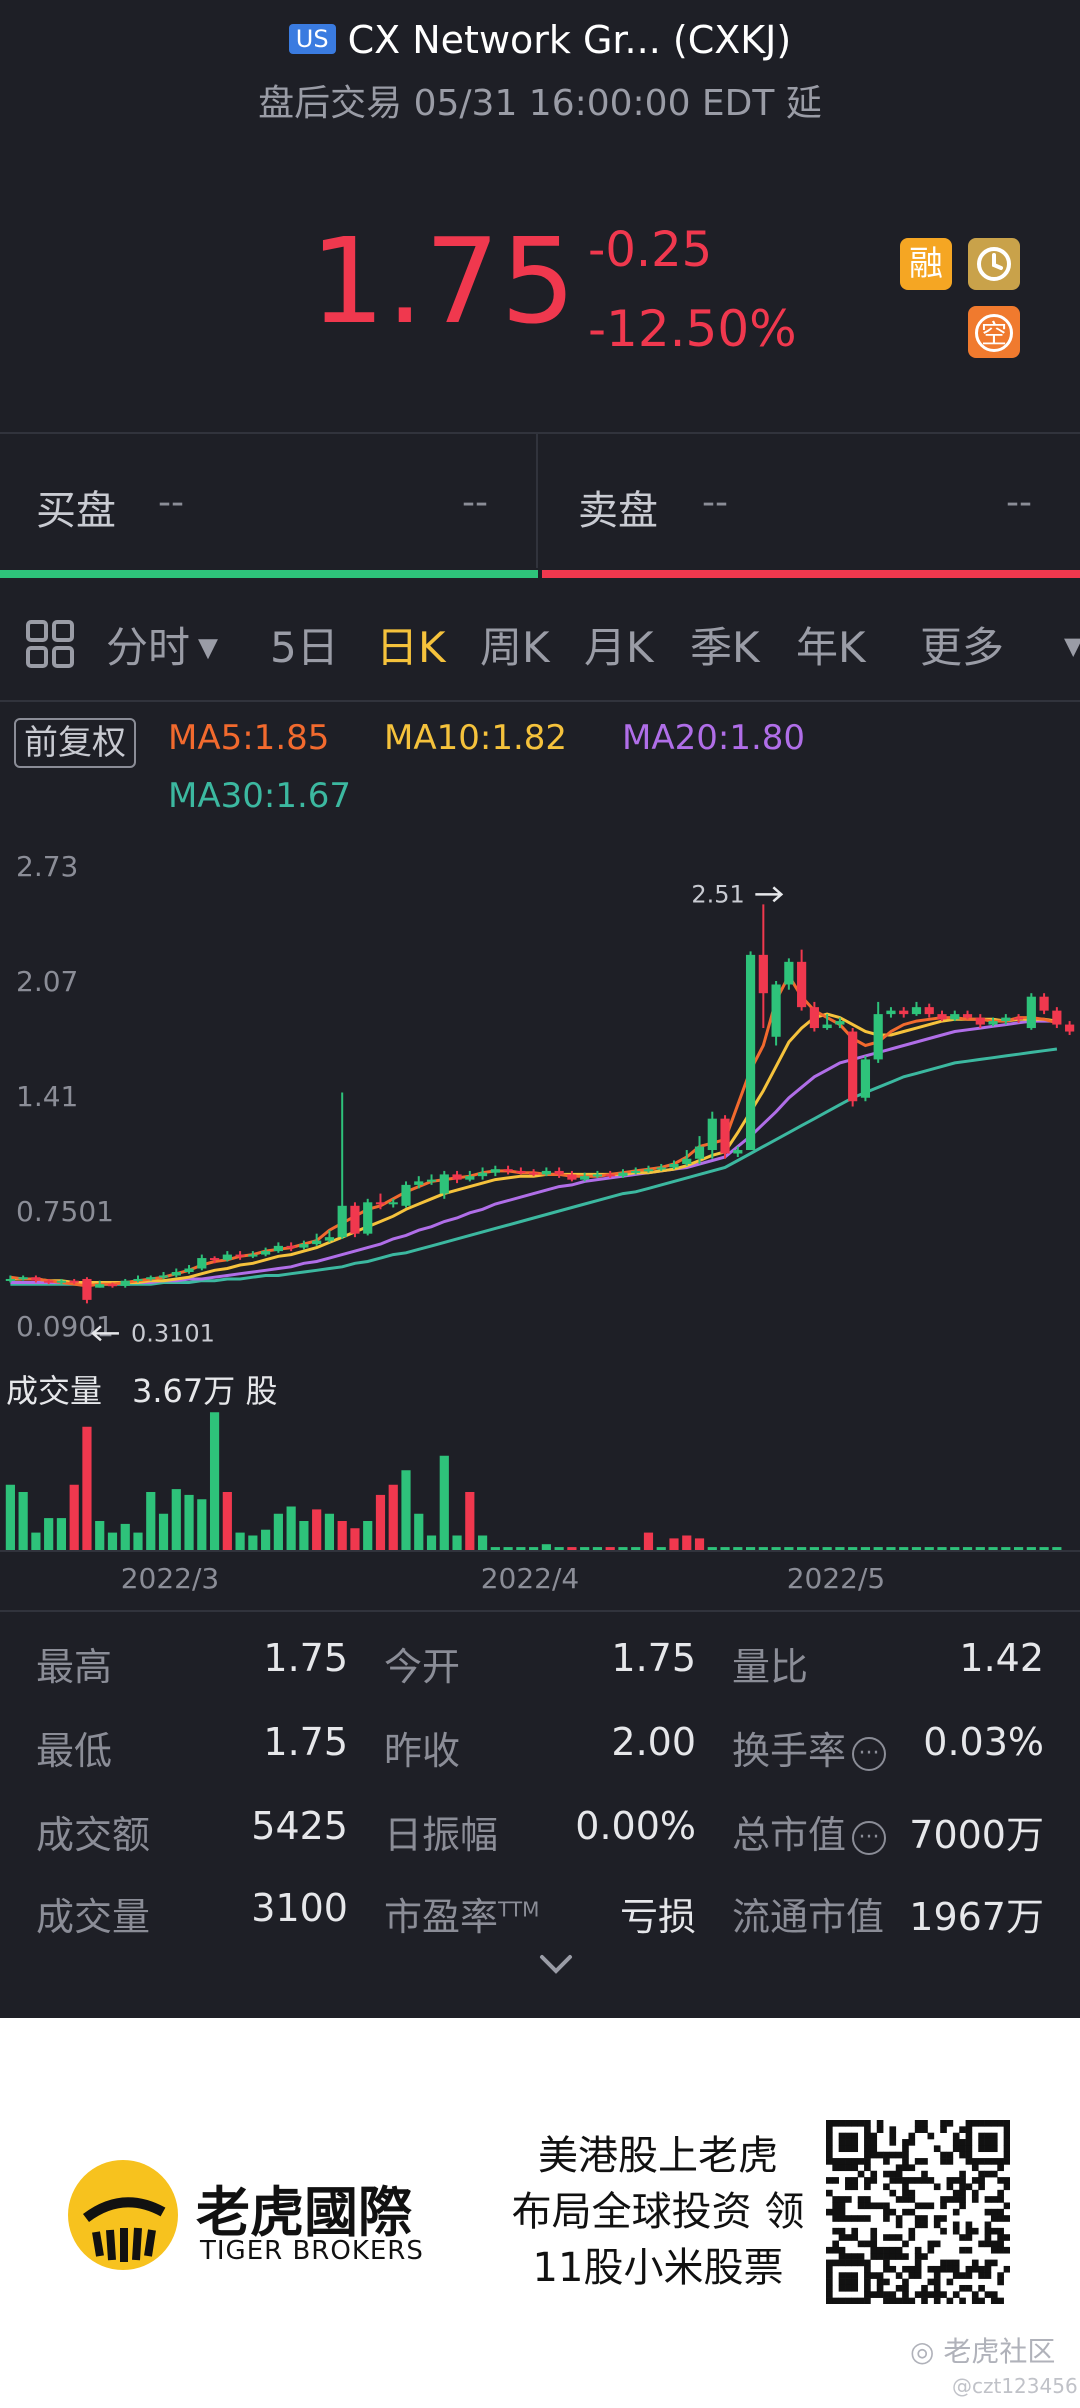 The image size is (1080, 2408). Describe the element at coordinates (715, 502) in the screenshot. I see `ask-price: --` at that location.